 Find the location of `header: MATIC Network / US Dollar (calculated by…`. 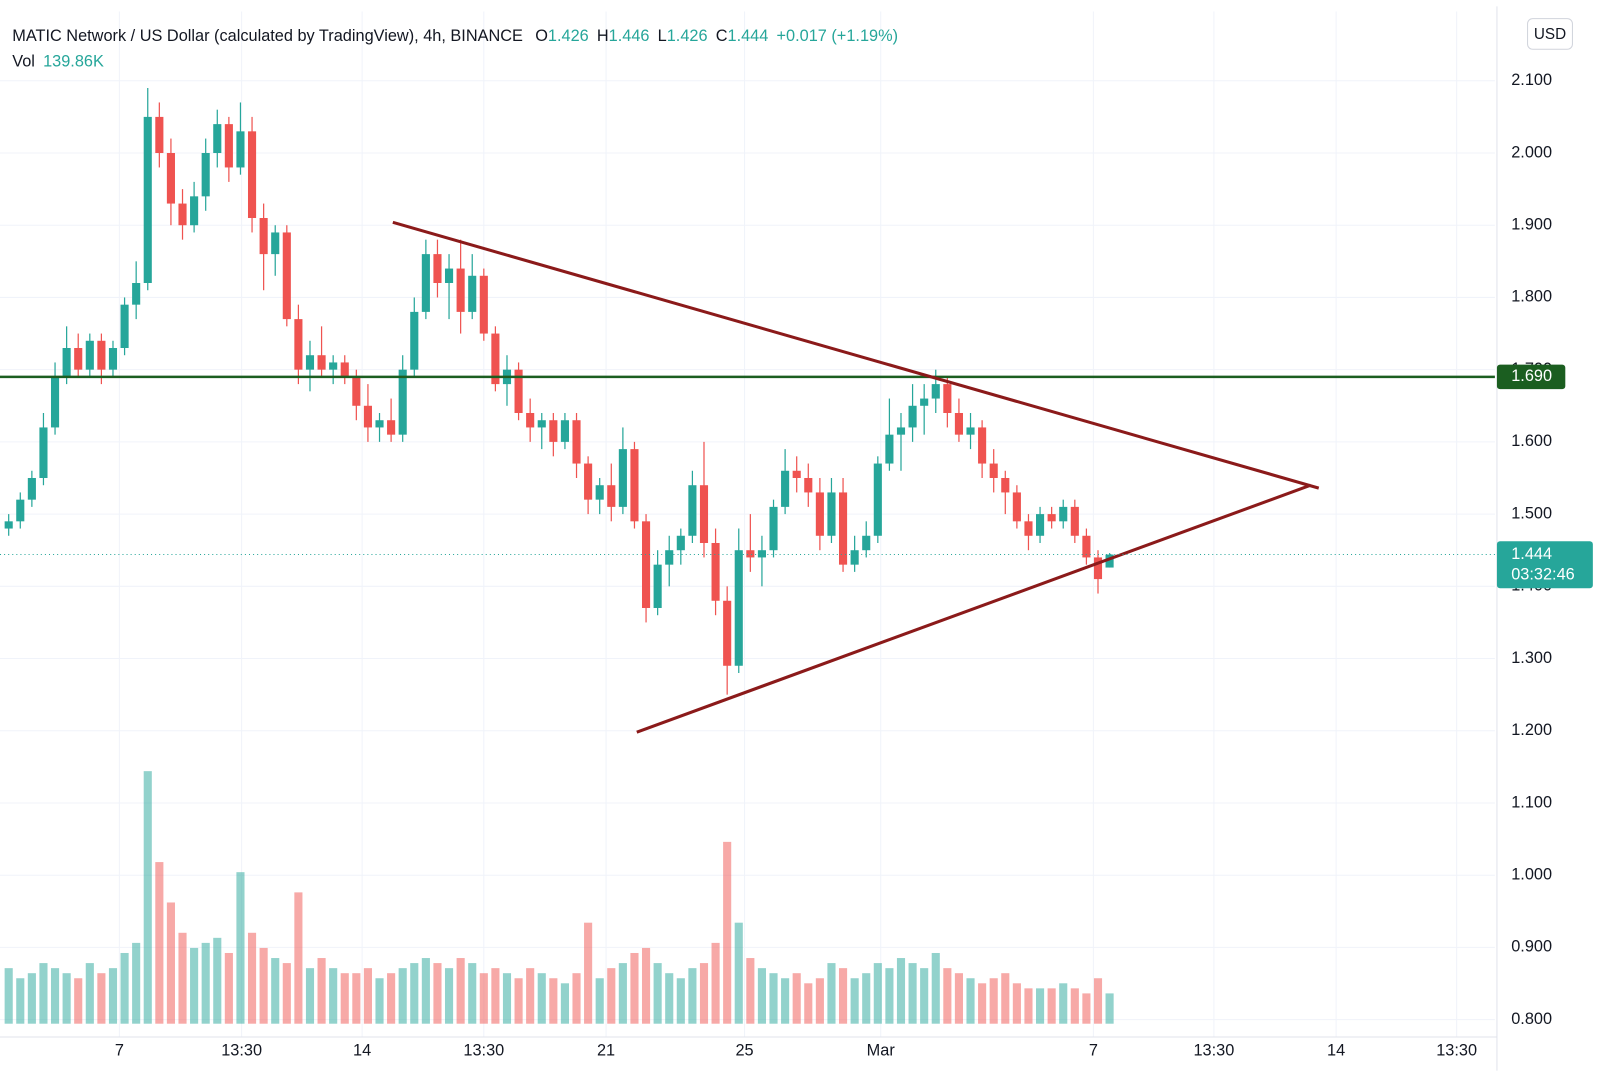

header: MATIC Network / US Dollar (calculated by… is located at coordinates (455, 36).